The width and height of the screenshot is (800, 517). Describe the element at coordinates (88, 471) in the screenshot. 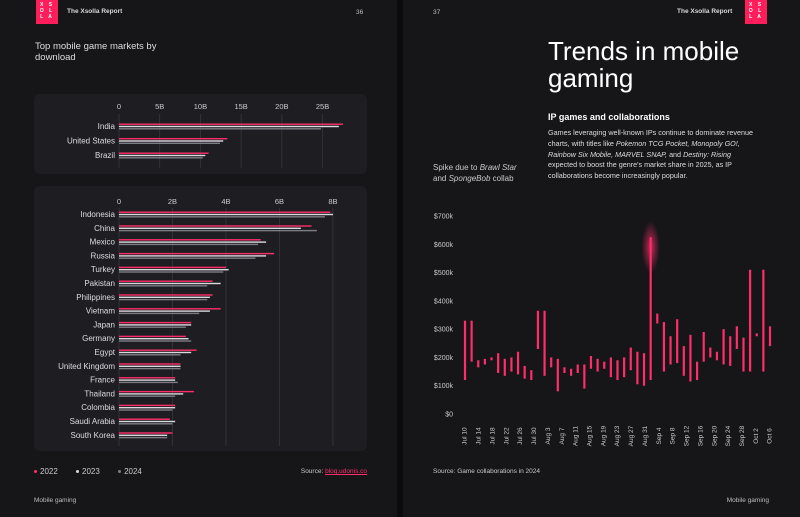

I see `legend-2023: 2023` at that location.